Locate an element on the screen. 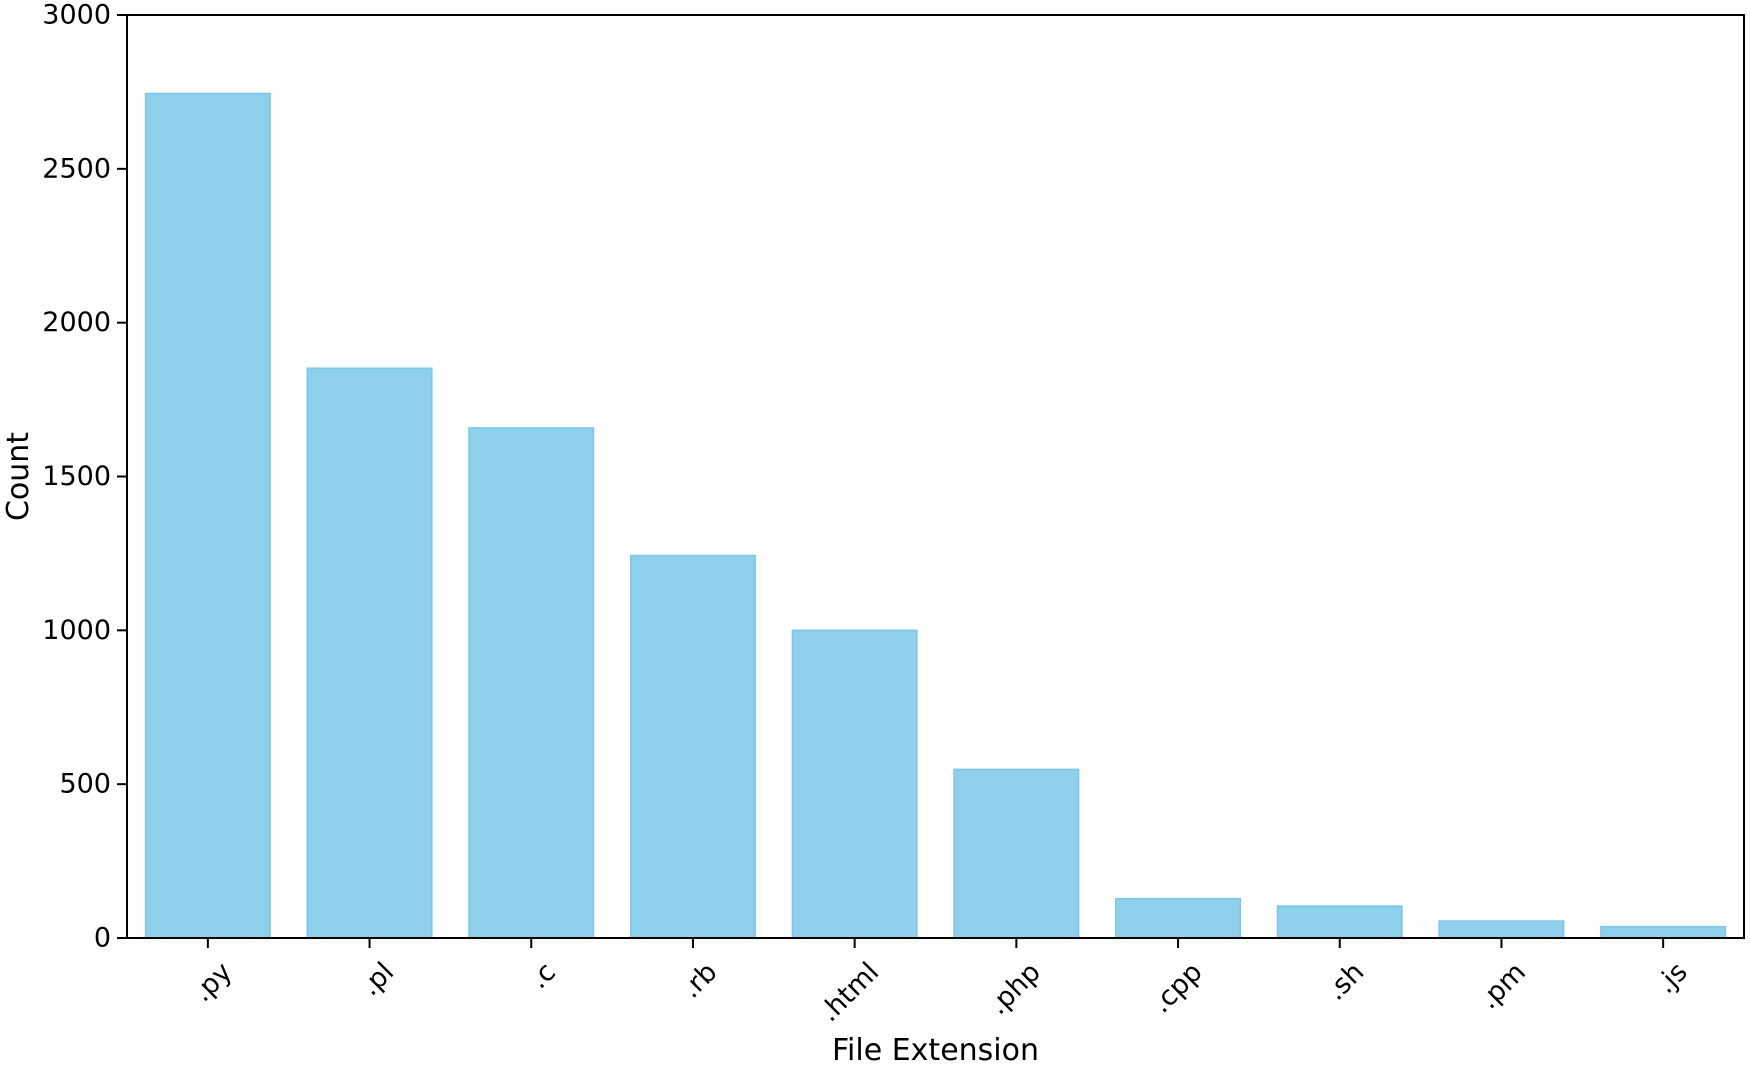 The width and height of the screenshot is (1750, 1067). x-tick-label: .c is located at coordinates (542, 976).